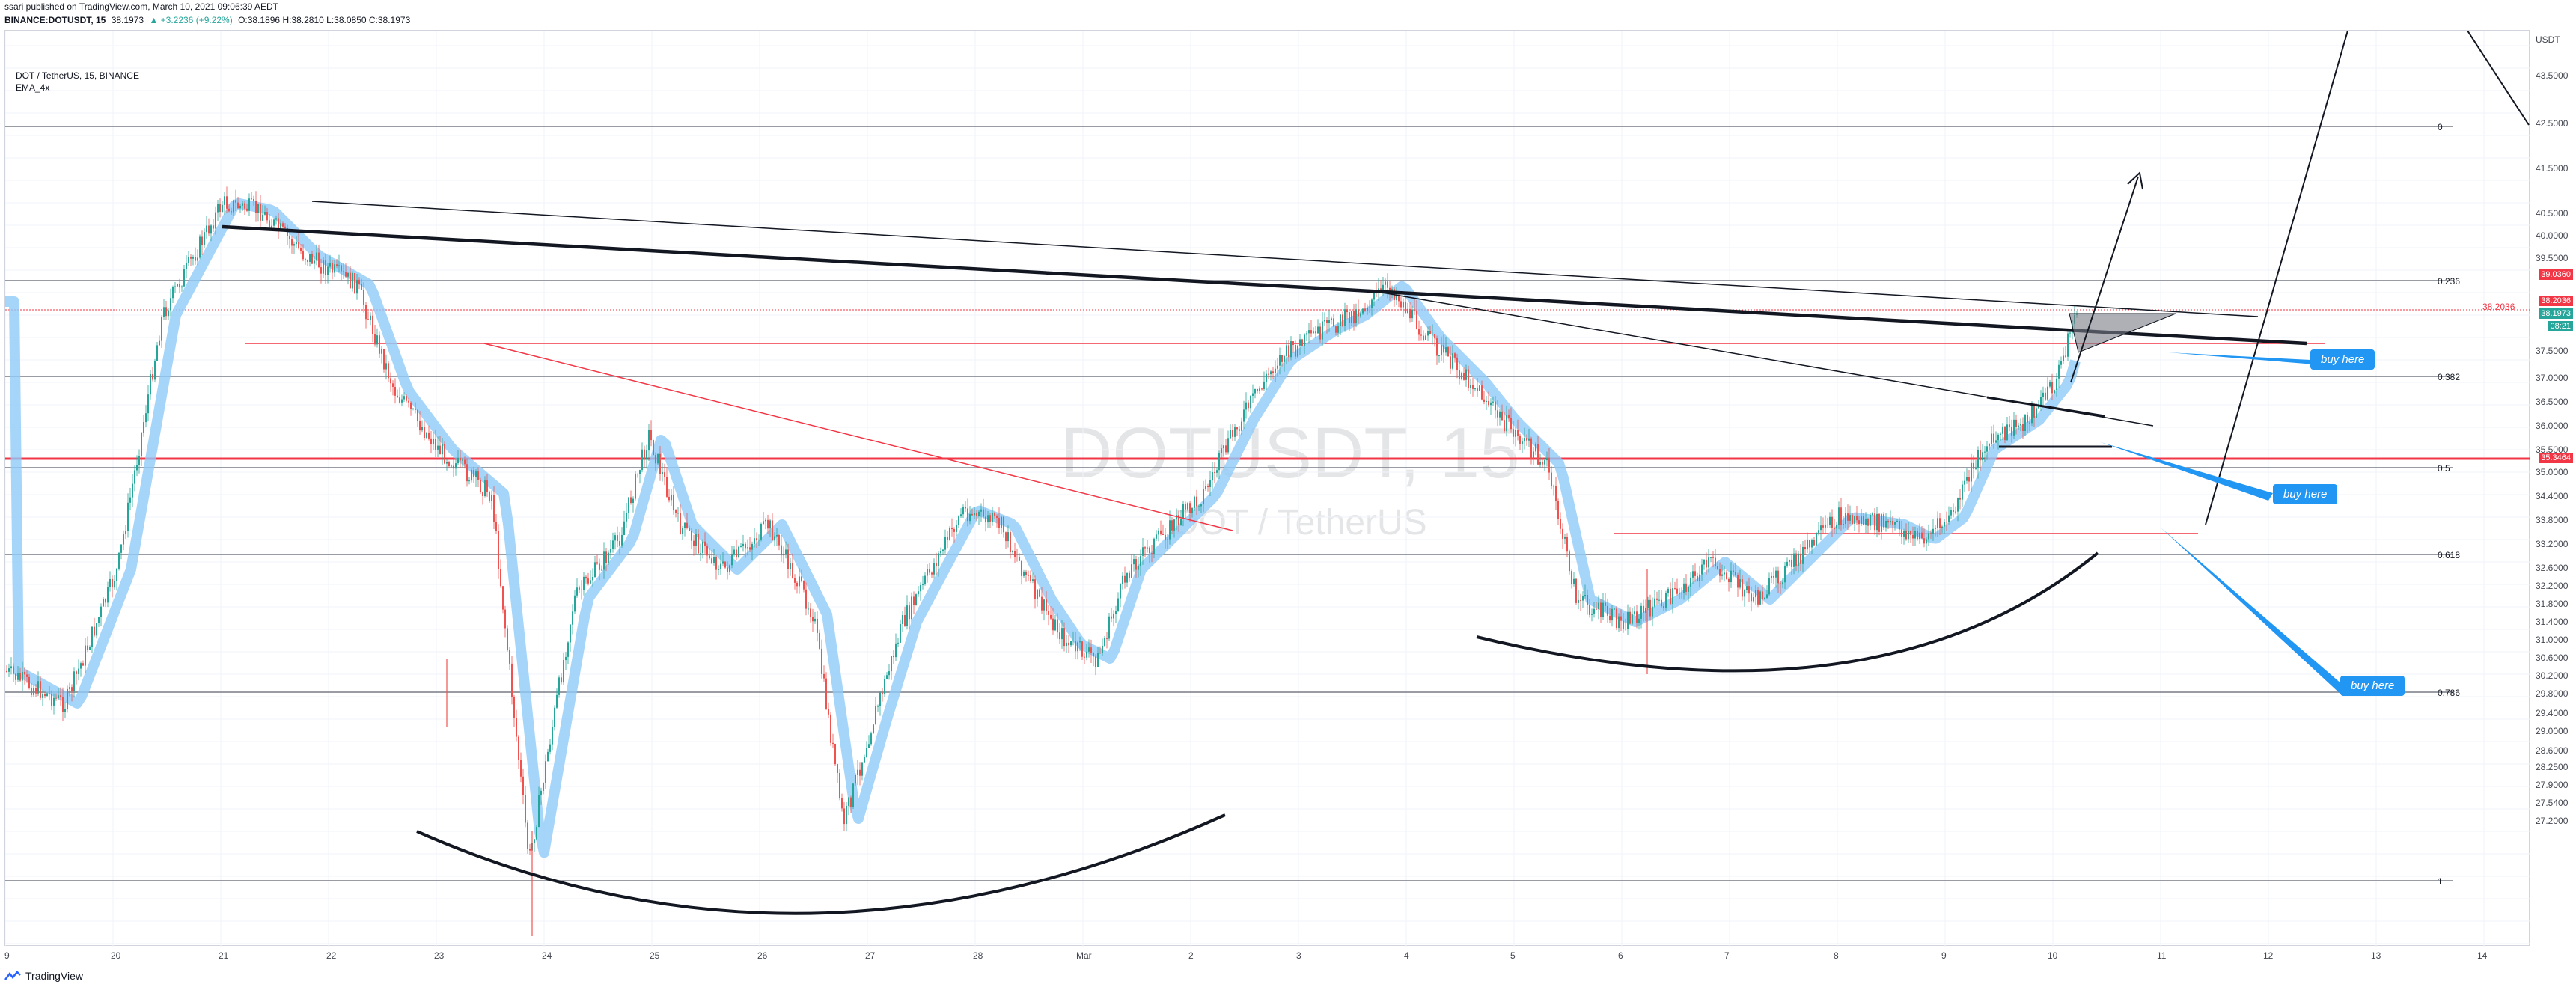  What do you see at coordinates (2449, 377) in the screenshot?
I see `fib-level-0382: 0.382` at bounding box center [2449, 377].